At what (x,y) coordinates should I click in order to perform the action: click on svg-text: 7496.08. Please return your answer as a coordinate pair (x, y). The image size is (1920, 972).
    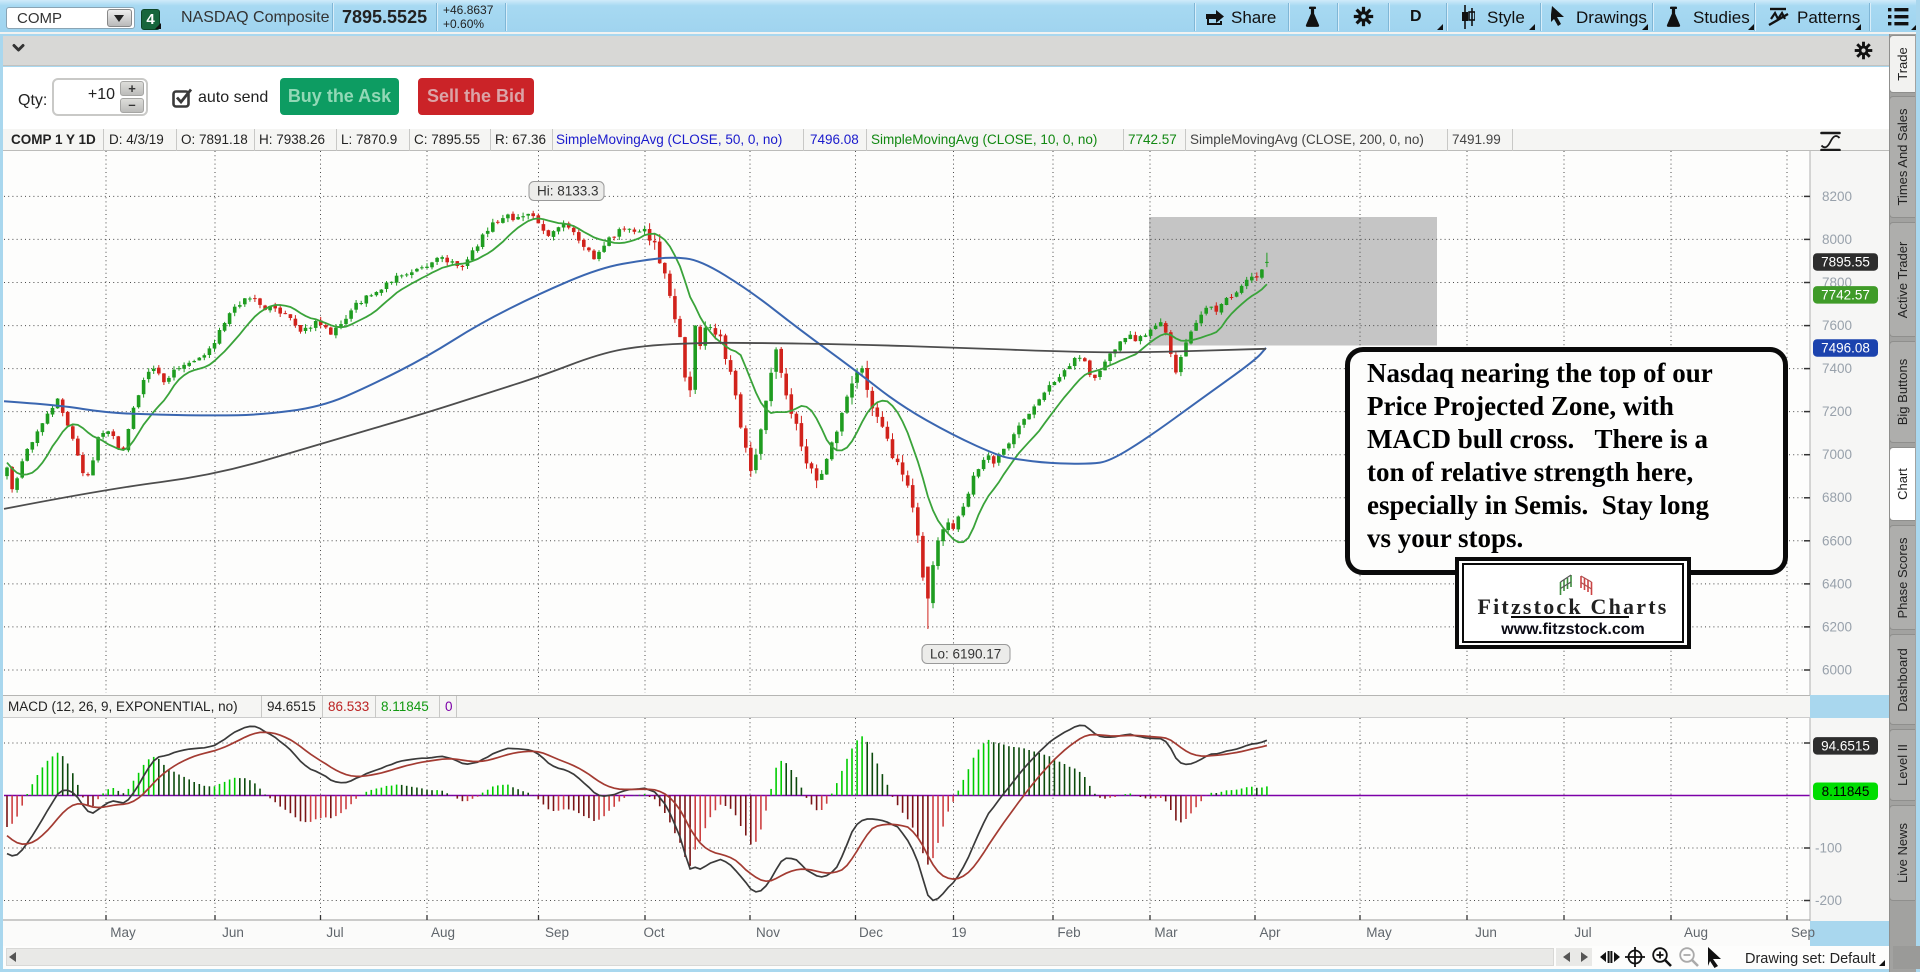
    Looking at the image, I should click on (1845, 348).